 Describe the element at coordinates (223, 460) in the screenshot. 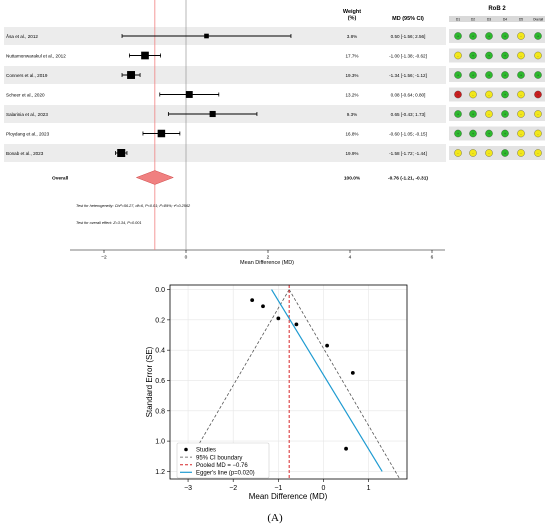

I see `legend-box` at that location.